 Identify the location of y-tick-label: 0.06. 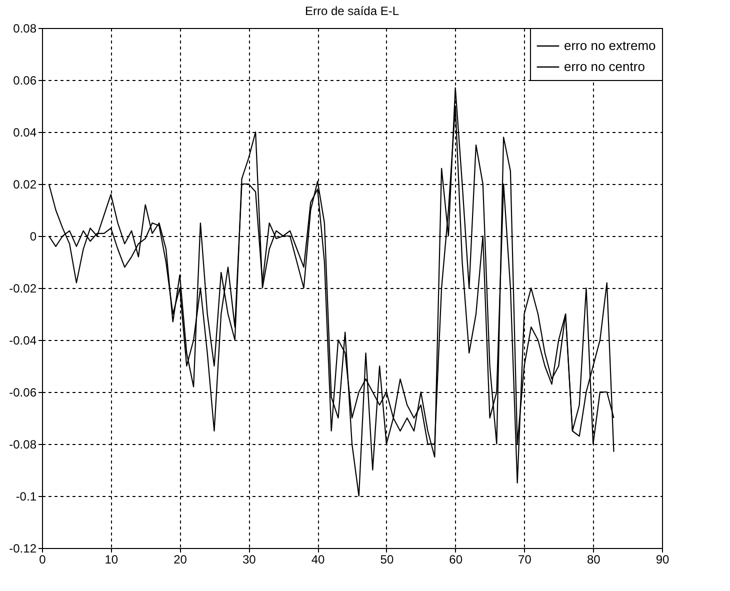
(25, 81).